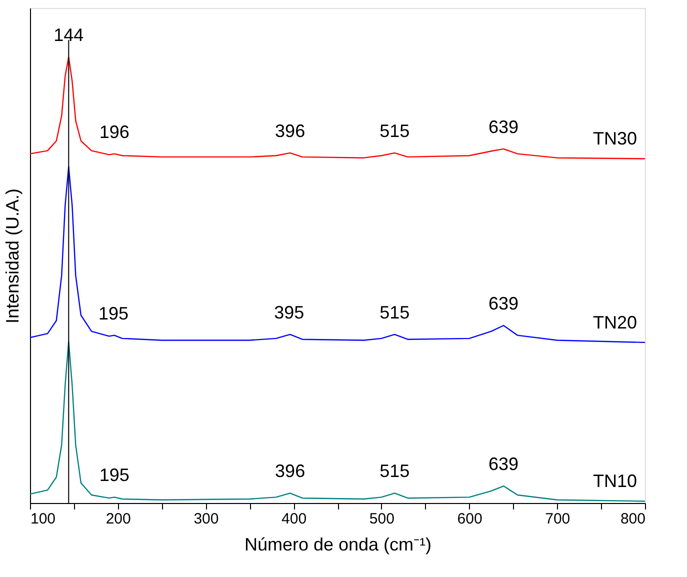  Describe the element at coordinates (12, 256) in the screenshot. I see `y-axis-title: Intensidad (U.A.)` at that location.